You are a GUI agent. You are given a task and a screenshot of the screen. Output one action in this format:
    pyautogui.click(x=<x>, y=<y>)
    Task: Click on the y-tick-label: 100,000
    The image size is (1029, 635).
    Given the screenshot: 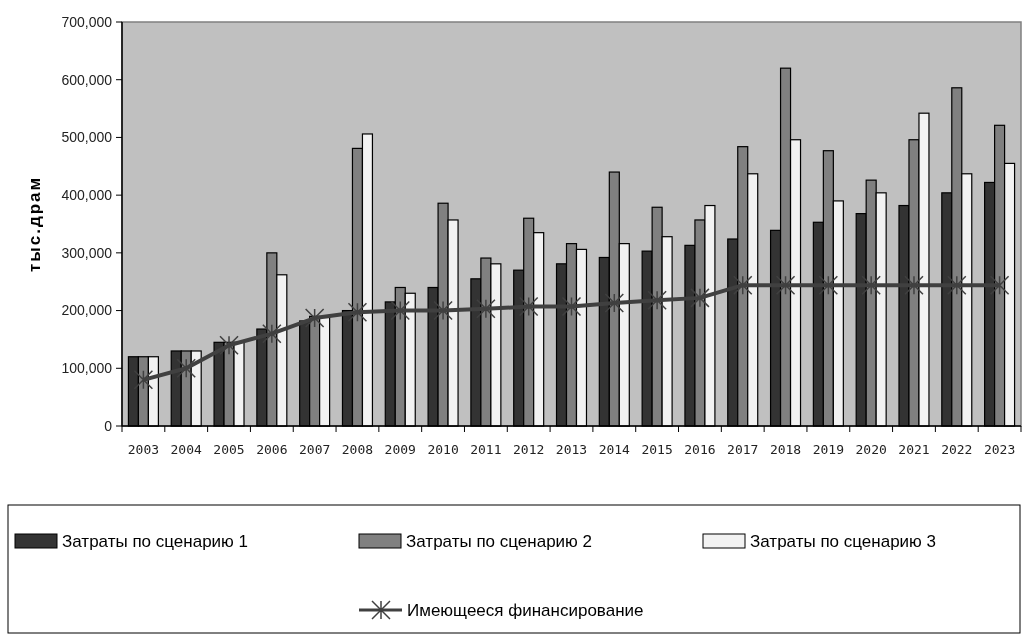 What is the action you would take?
    pyautogui.click(x=87, y=368)
    